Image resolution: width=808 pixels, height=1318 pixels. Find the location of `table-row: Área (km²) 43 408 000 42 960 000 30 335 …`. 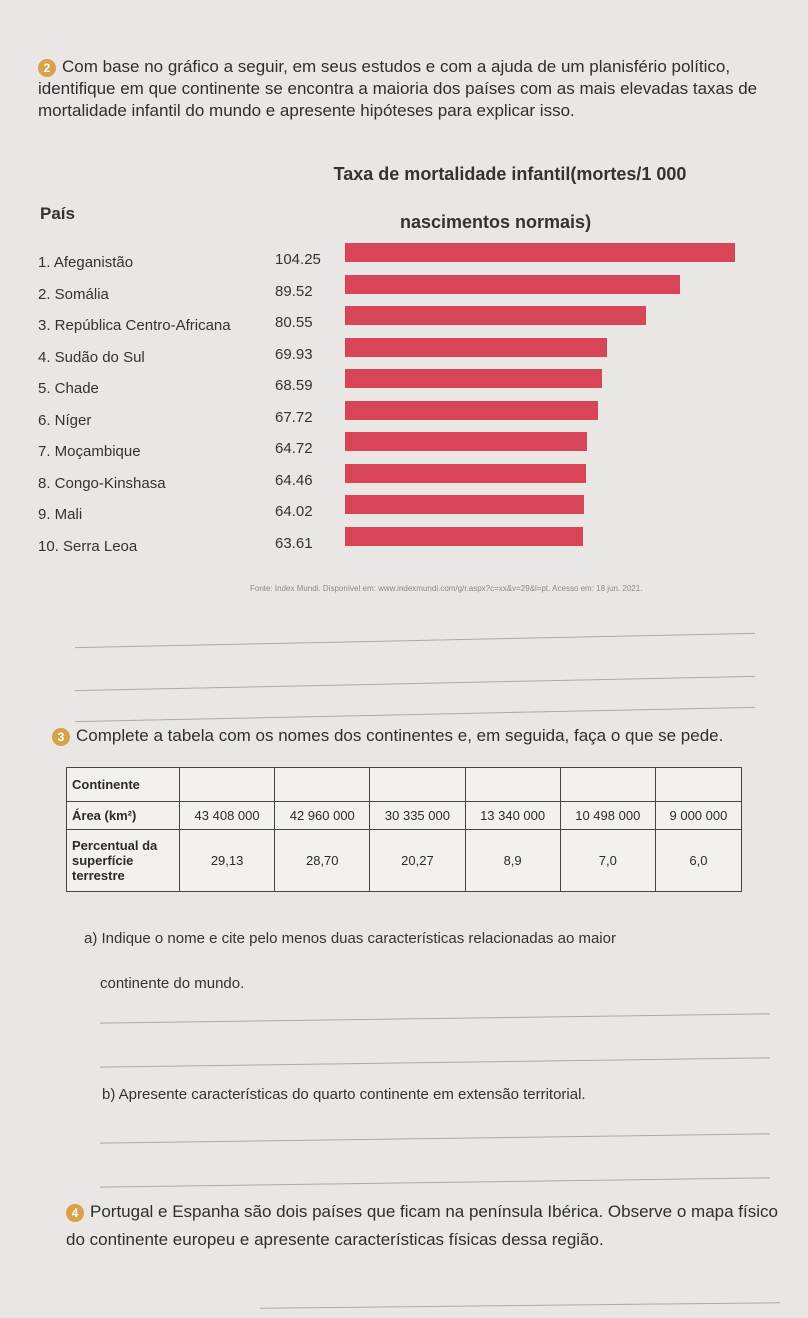

table-row: Área (km²) 43 408 000 42 960 000 30 335 … is located at coordinates (404, 815).